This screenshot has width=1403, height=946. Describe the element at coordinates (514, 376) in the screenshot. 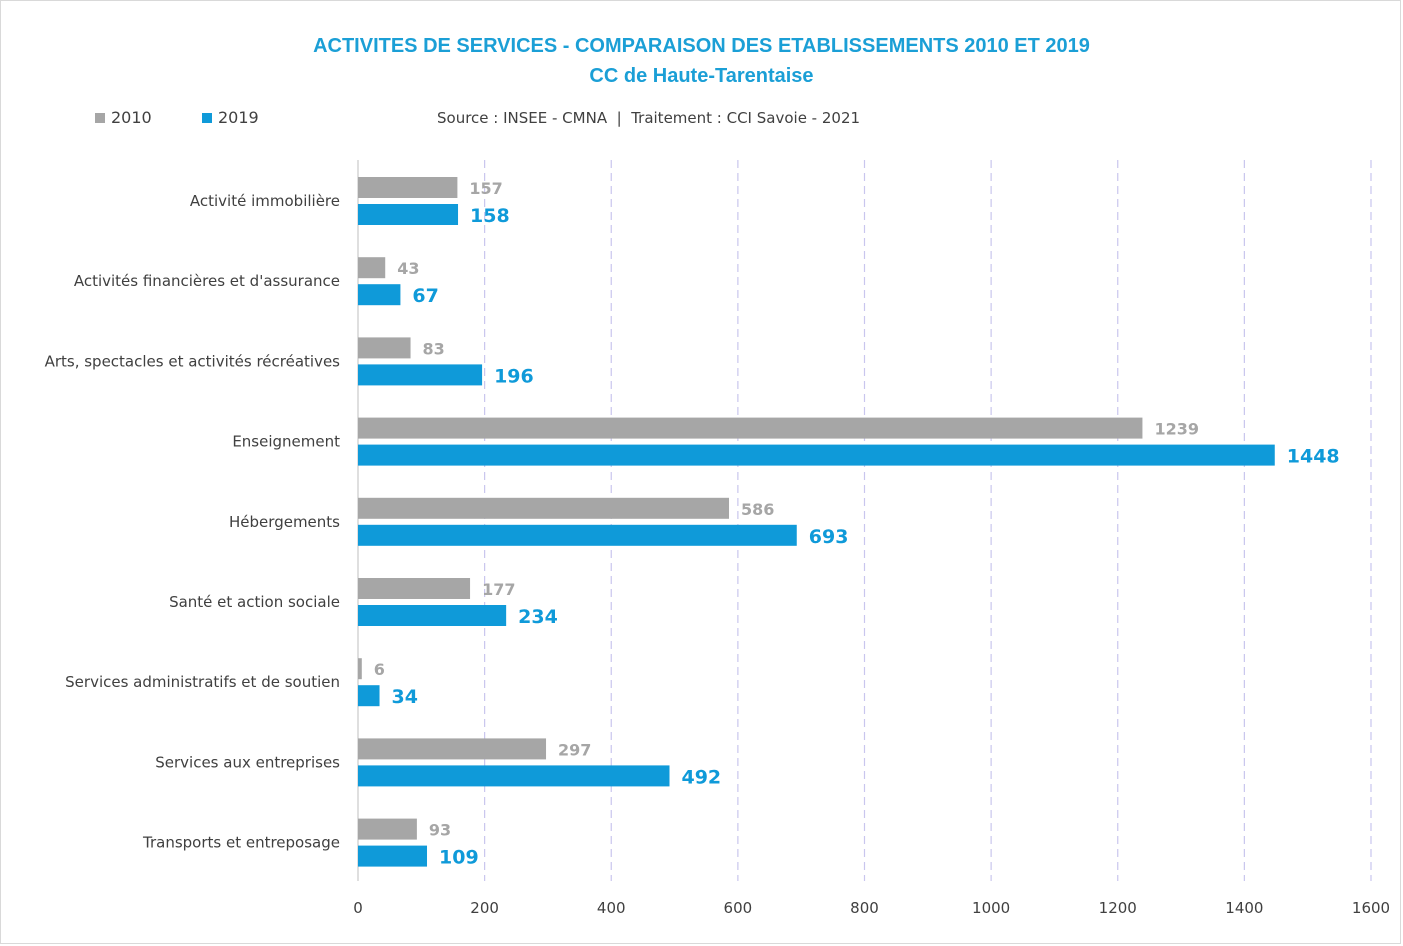

I see `data-label-2019: 196` at that location.